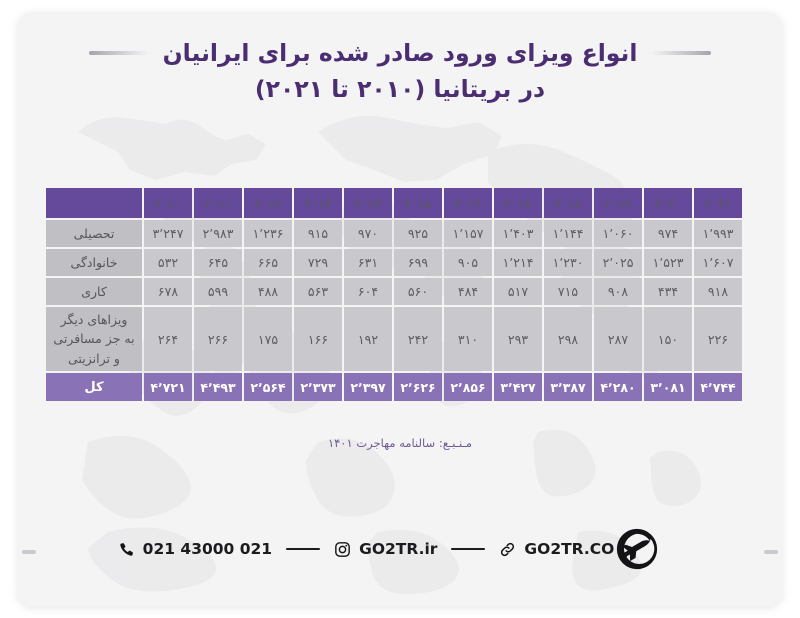  What do you see at coordinates (368, 291) in the screenshot?
I see `table-cell: ۶۰۴` at bounding box center [368, 291].